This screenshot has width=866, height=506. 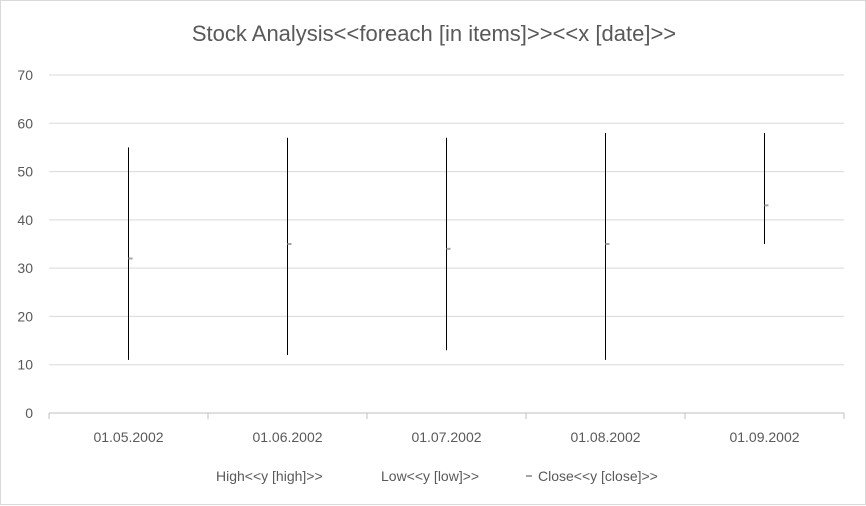 What do you see at coordinates (25, 220) in the screenshot?
I see `y-tick-label: 40` at bounding box center [25, 220].